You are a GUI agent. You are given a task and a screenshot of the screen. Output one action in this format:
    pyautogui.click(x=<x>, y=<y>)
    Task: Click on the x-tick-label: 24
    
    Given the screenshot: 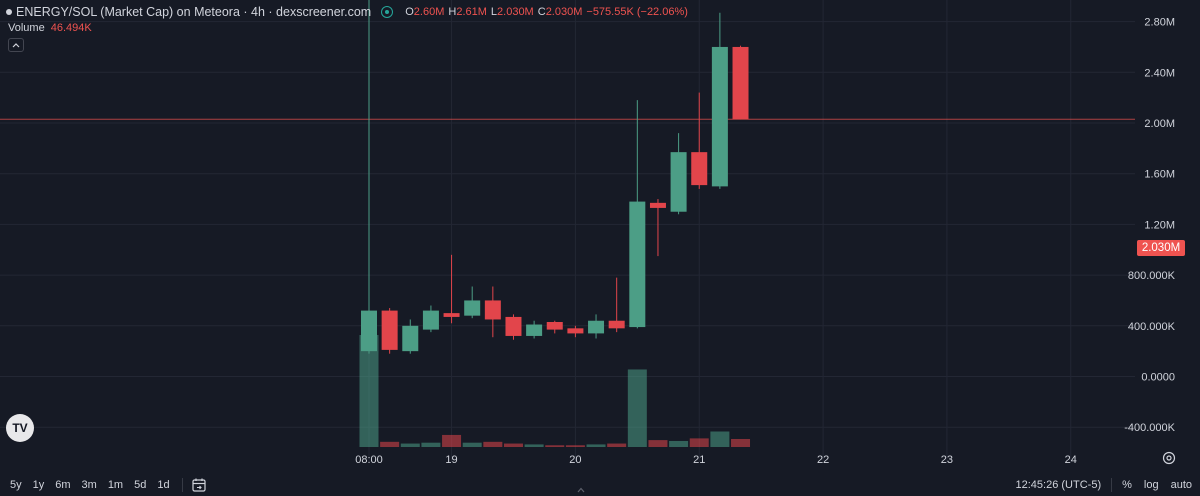 What is the action you would take?
    pyautogui.click(x=1071, y=460)
    